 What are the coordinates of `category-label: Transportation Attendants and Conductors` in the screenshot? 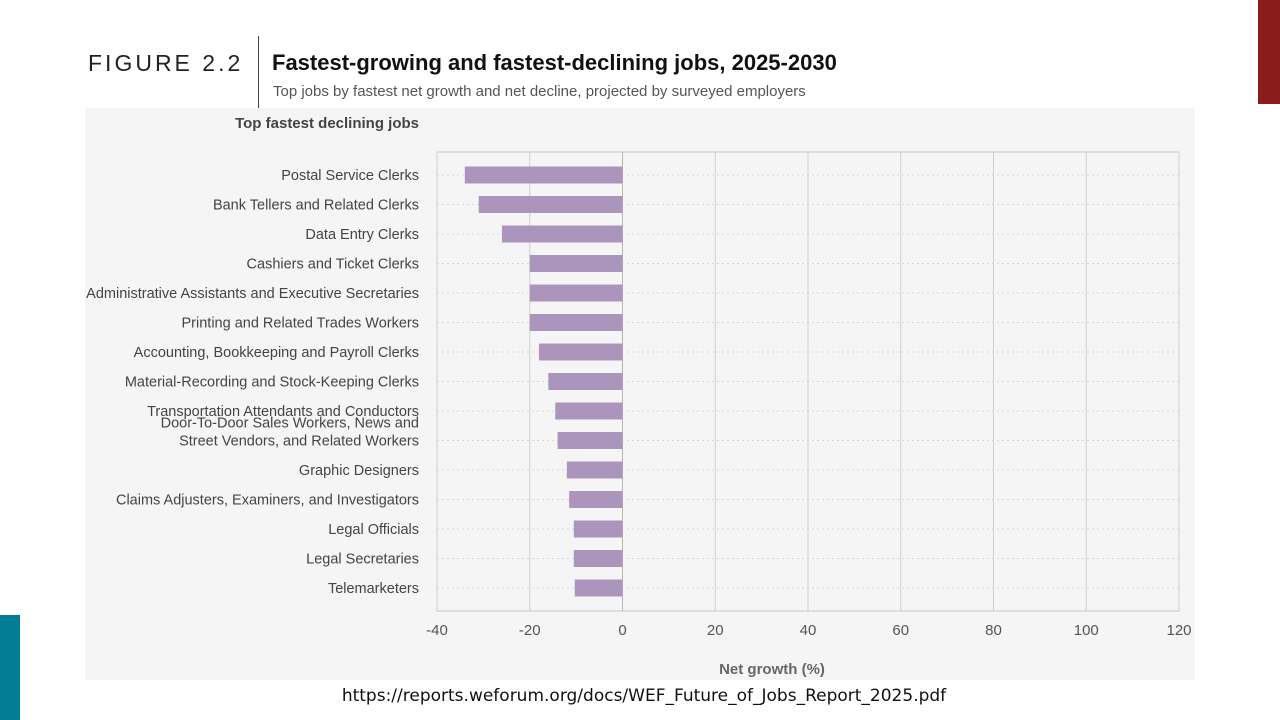 It's located at (283, 412).